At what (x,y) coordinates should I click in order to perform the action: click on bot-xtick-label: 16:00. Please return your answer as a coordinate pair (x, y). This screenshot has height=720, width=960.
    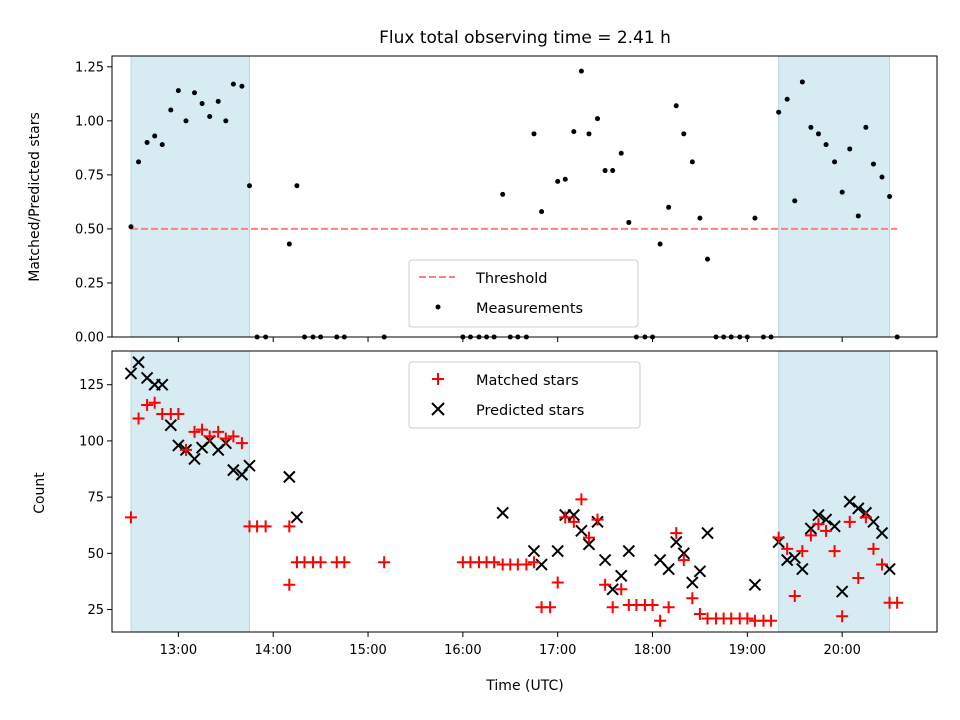
    Looking at the image, I should click on (462, 650).